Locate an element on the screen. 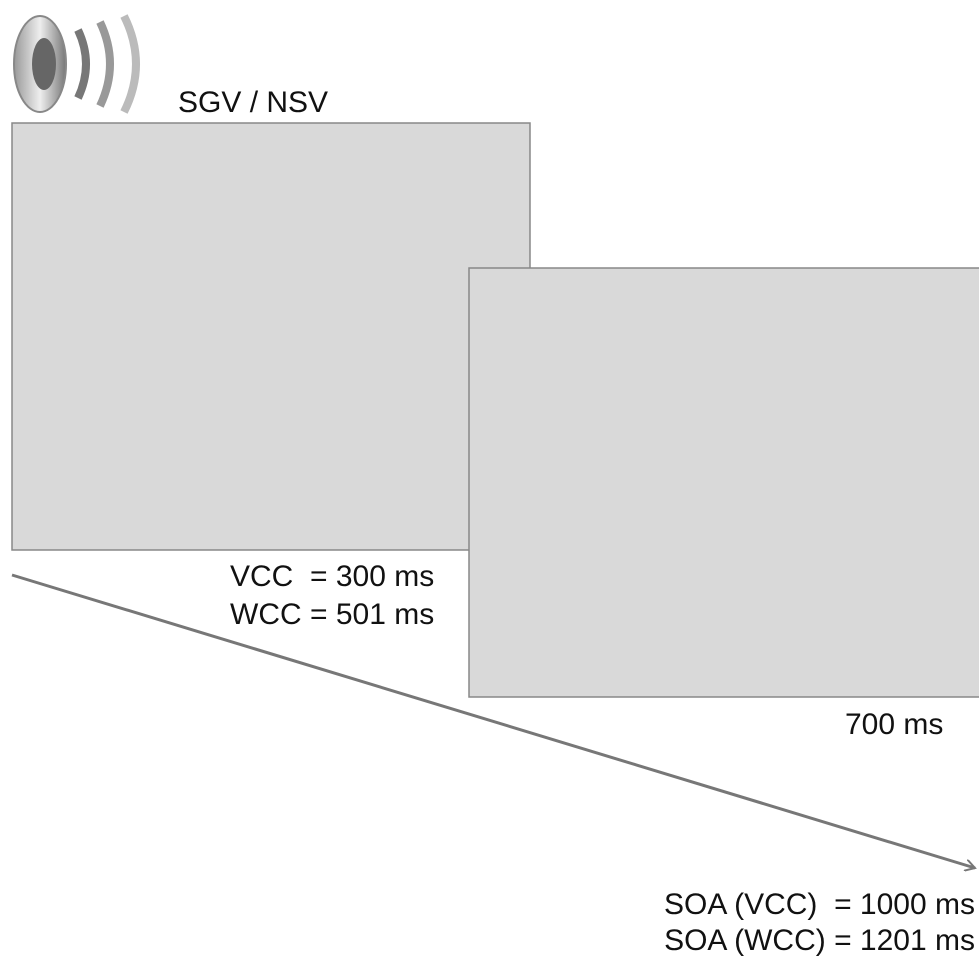 Image resolution: width=979 pixels, height=958 pixels. soa-label: SOA (VCC) = 1000 ms is located at coordinates (819, 904).